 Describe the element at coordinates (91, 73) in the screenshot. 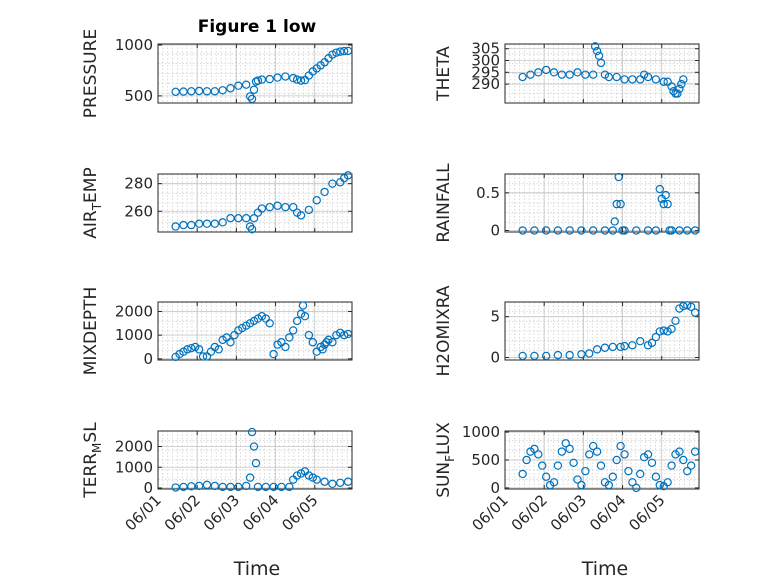

I see `y-axis-label: PRESSURE` at that location.